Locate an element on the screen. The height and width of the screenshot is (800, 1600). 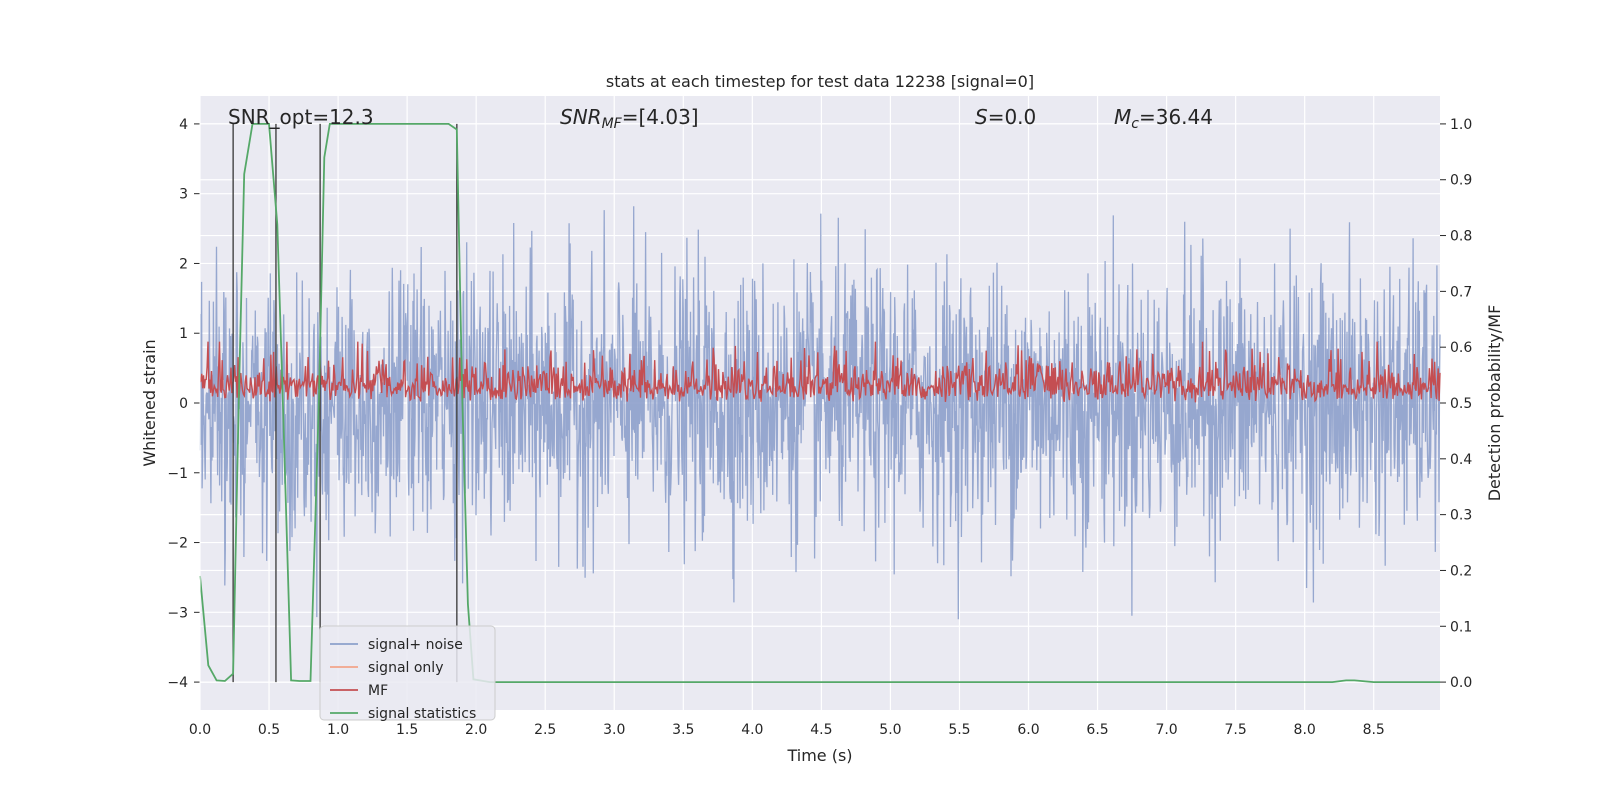
mf-series is located at coordinates (820, 372).